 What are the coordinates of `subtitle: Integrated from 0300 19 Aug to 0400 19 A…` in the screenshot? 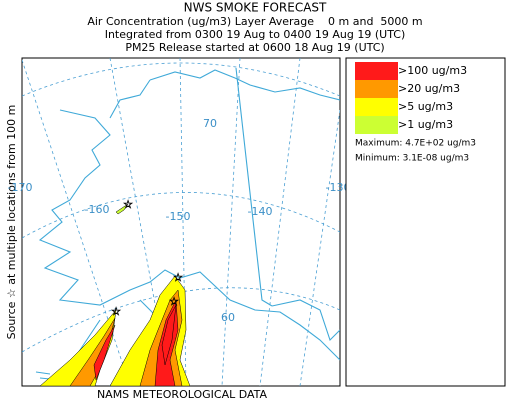 It's located at (255, 34).